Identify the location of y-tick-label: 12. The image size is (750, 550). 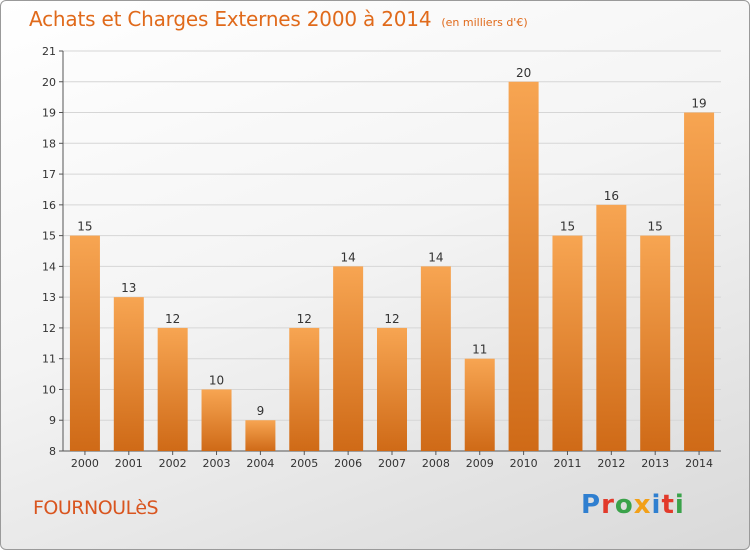
(49, 328).